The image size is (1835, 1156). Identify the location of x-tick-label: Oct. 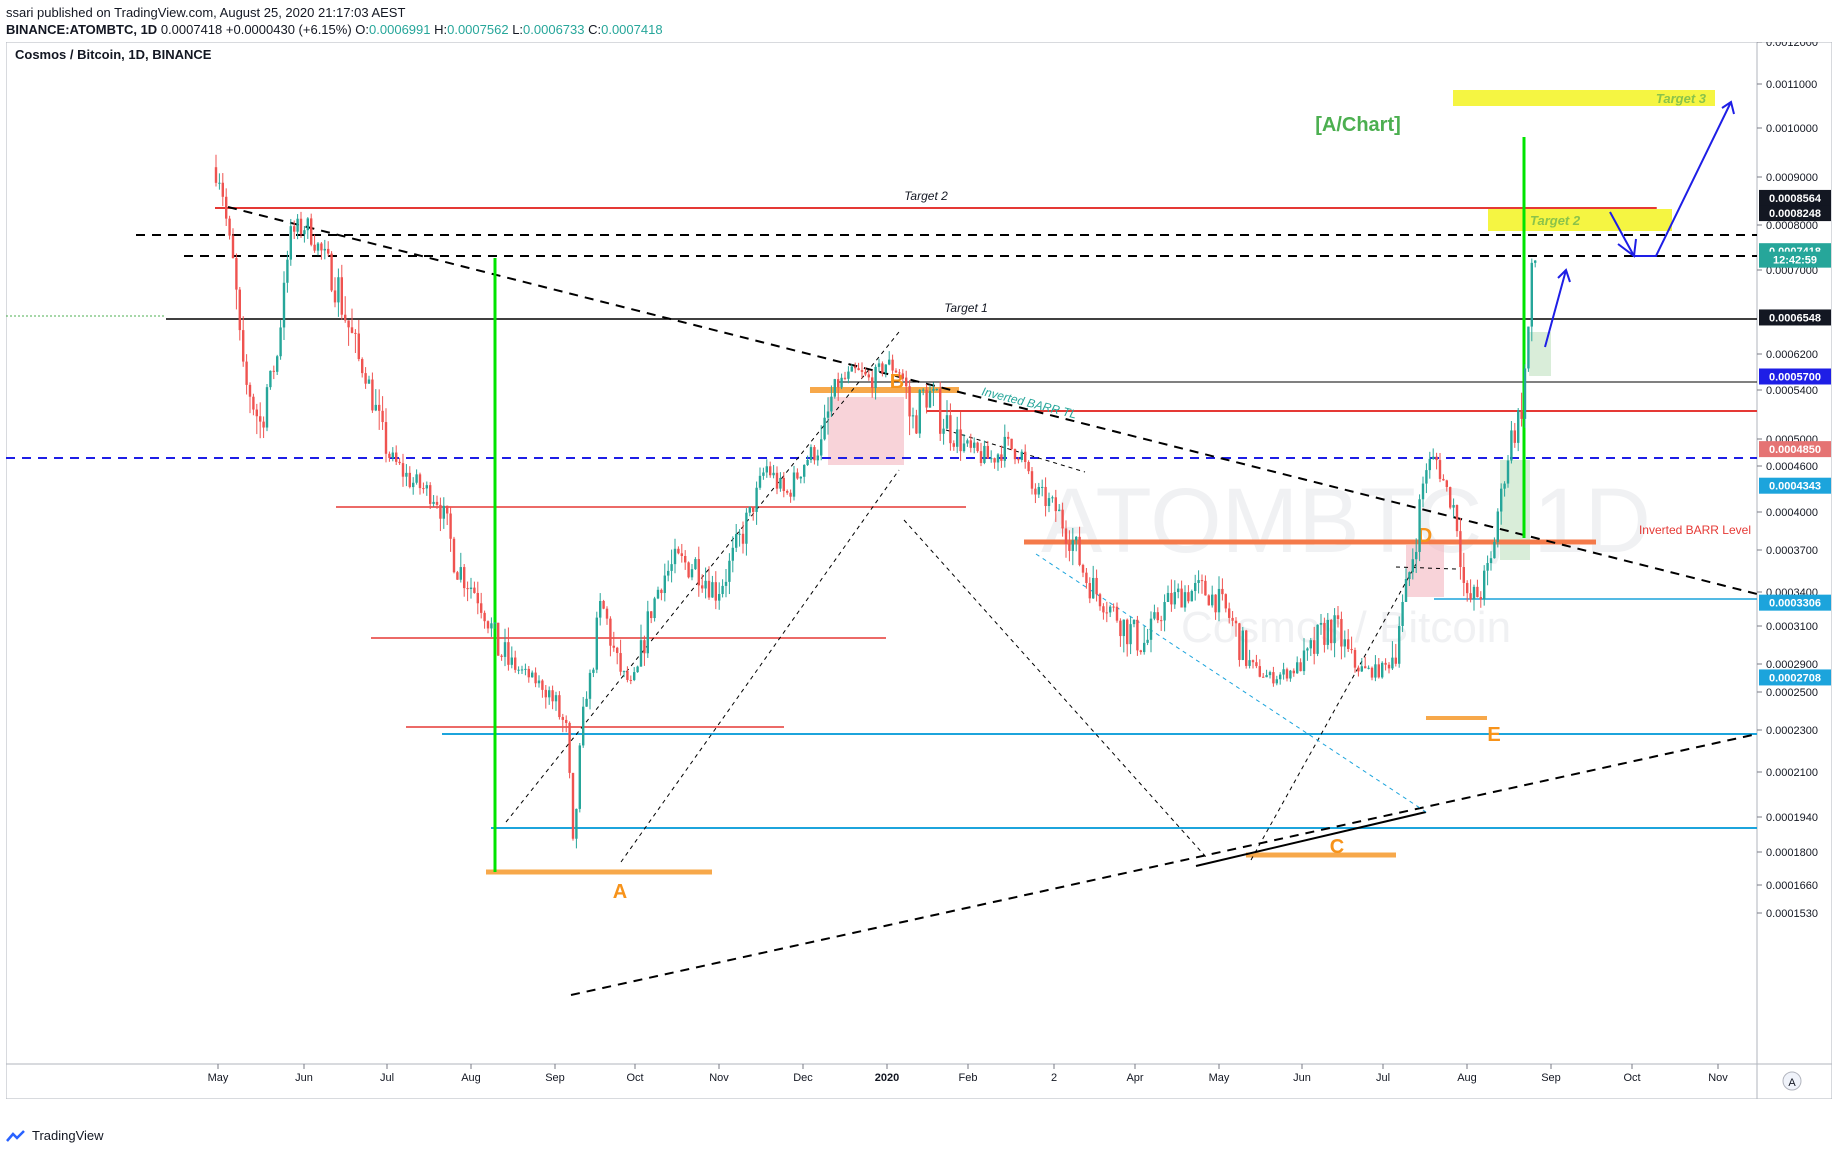
(1631, 1078).